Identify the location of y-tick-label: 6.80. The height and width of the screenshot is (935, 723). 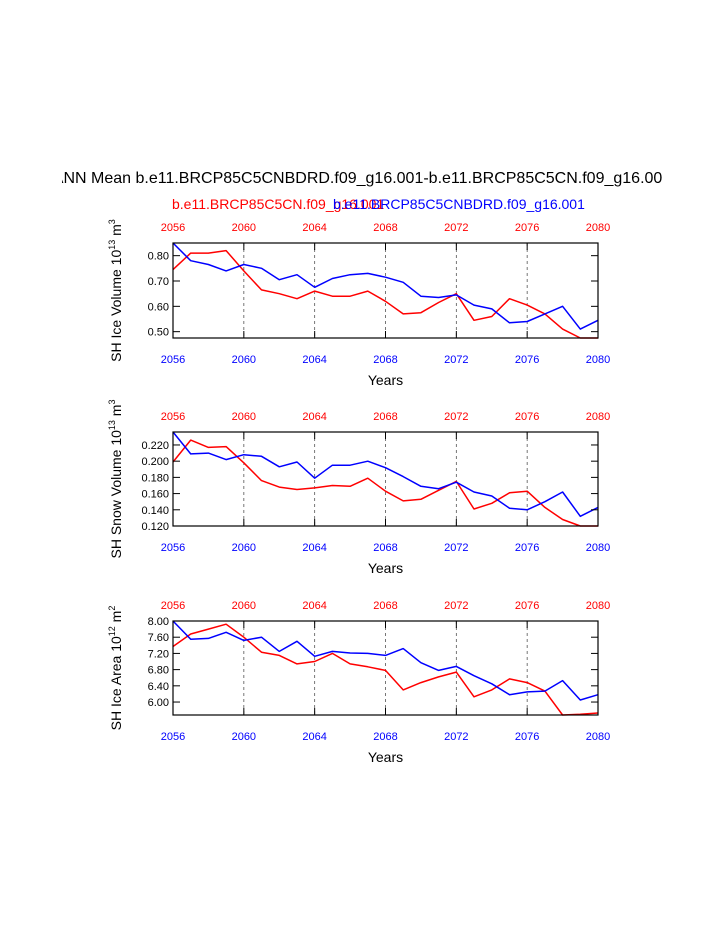
(158, 671).